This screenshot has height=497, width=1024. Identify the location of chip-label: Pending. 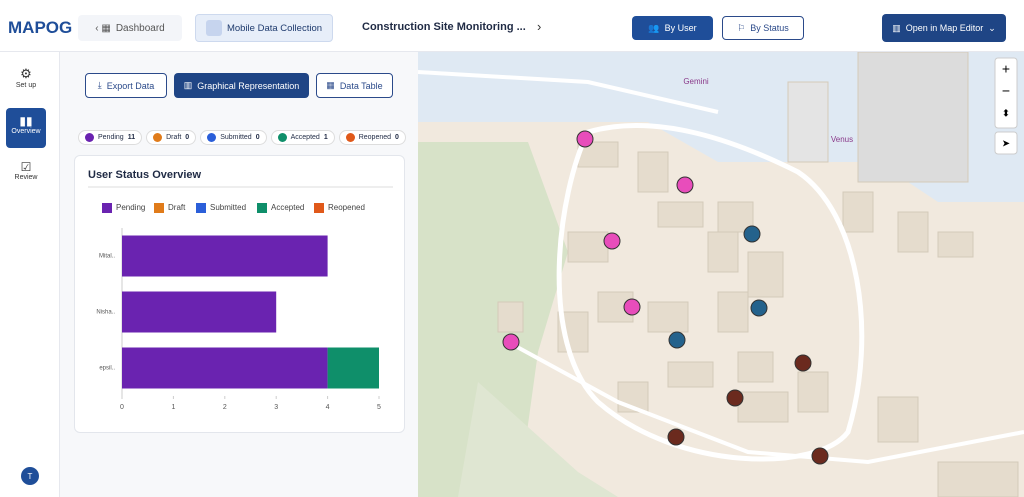
(111, 137).